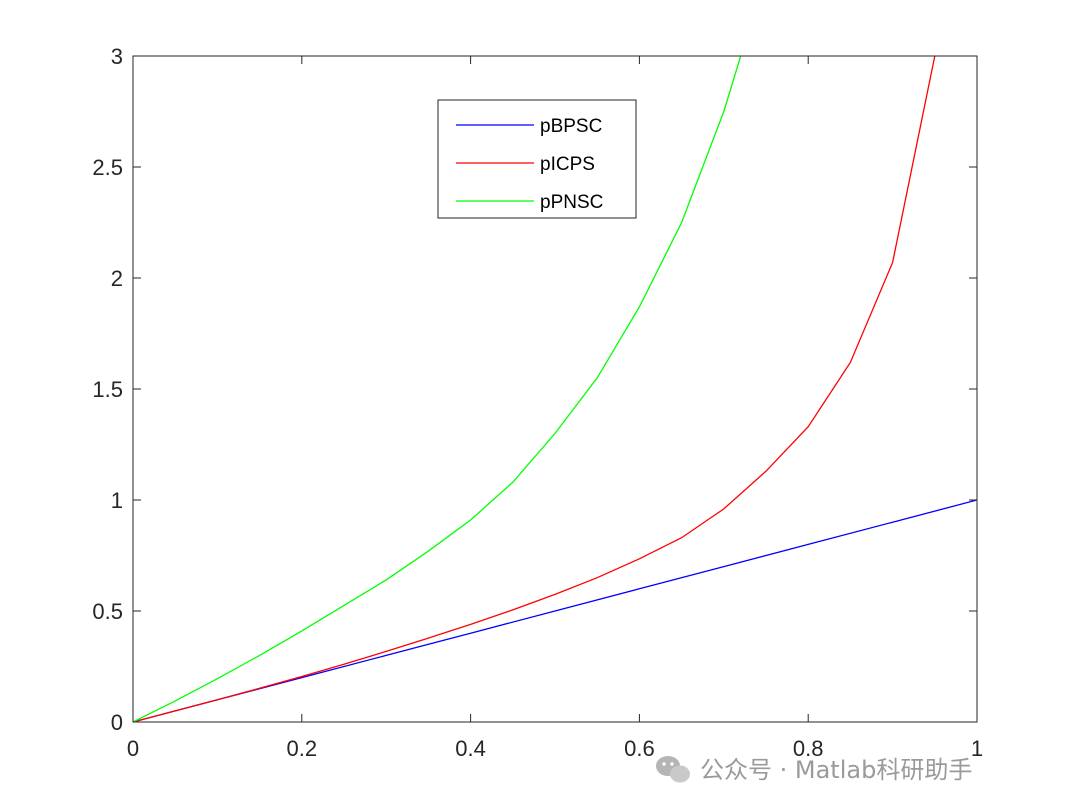 This screenshot has width=1080, height=810. Describe the element at coordinates (107, 389) in the screenshot. I see `y-tick-label: 1.5` at that location.